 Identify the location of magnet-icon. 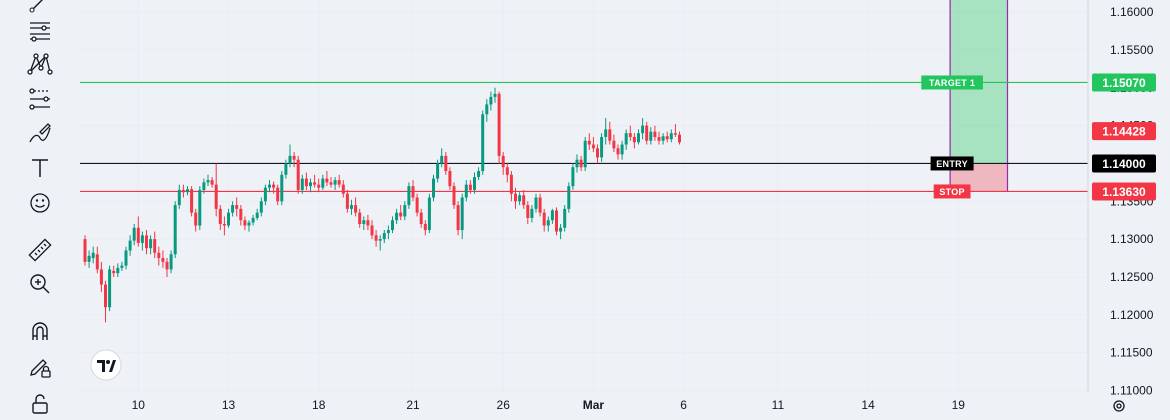
(40, 332).